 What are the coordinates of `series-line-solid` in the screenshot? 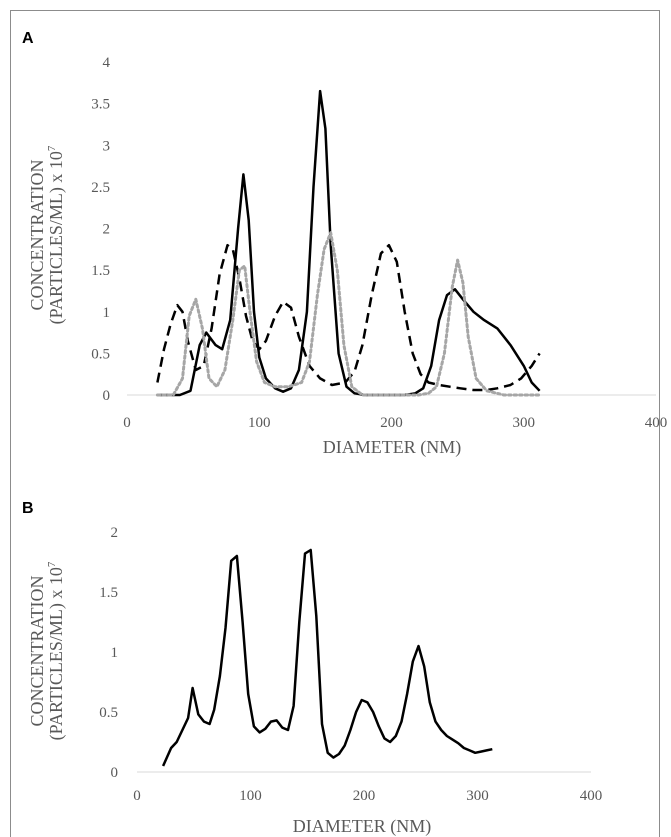 It's located at (327, 657).